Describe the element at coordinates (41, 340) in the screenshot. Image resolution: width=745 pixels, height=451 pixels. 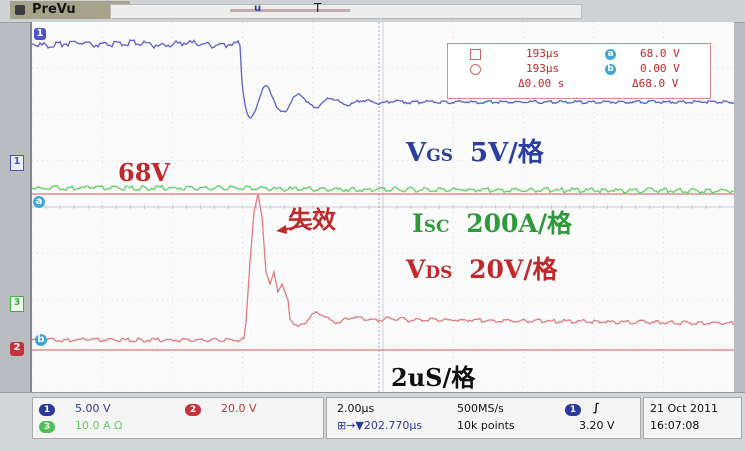
I see `cursor-b-marker: b` at that location.